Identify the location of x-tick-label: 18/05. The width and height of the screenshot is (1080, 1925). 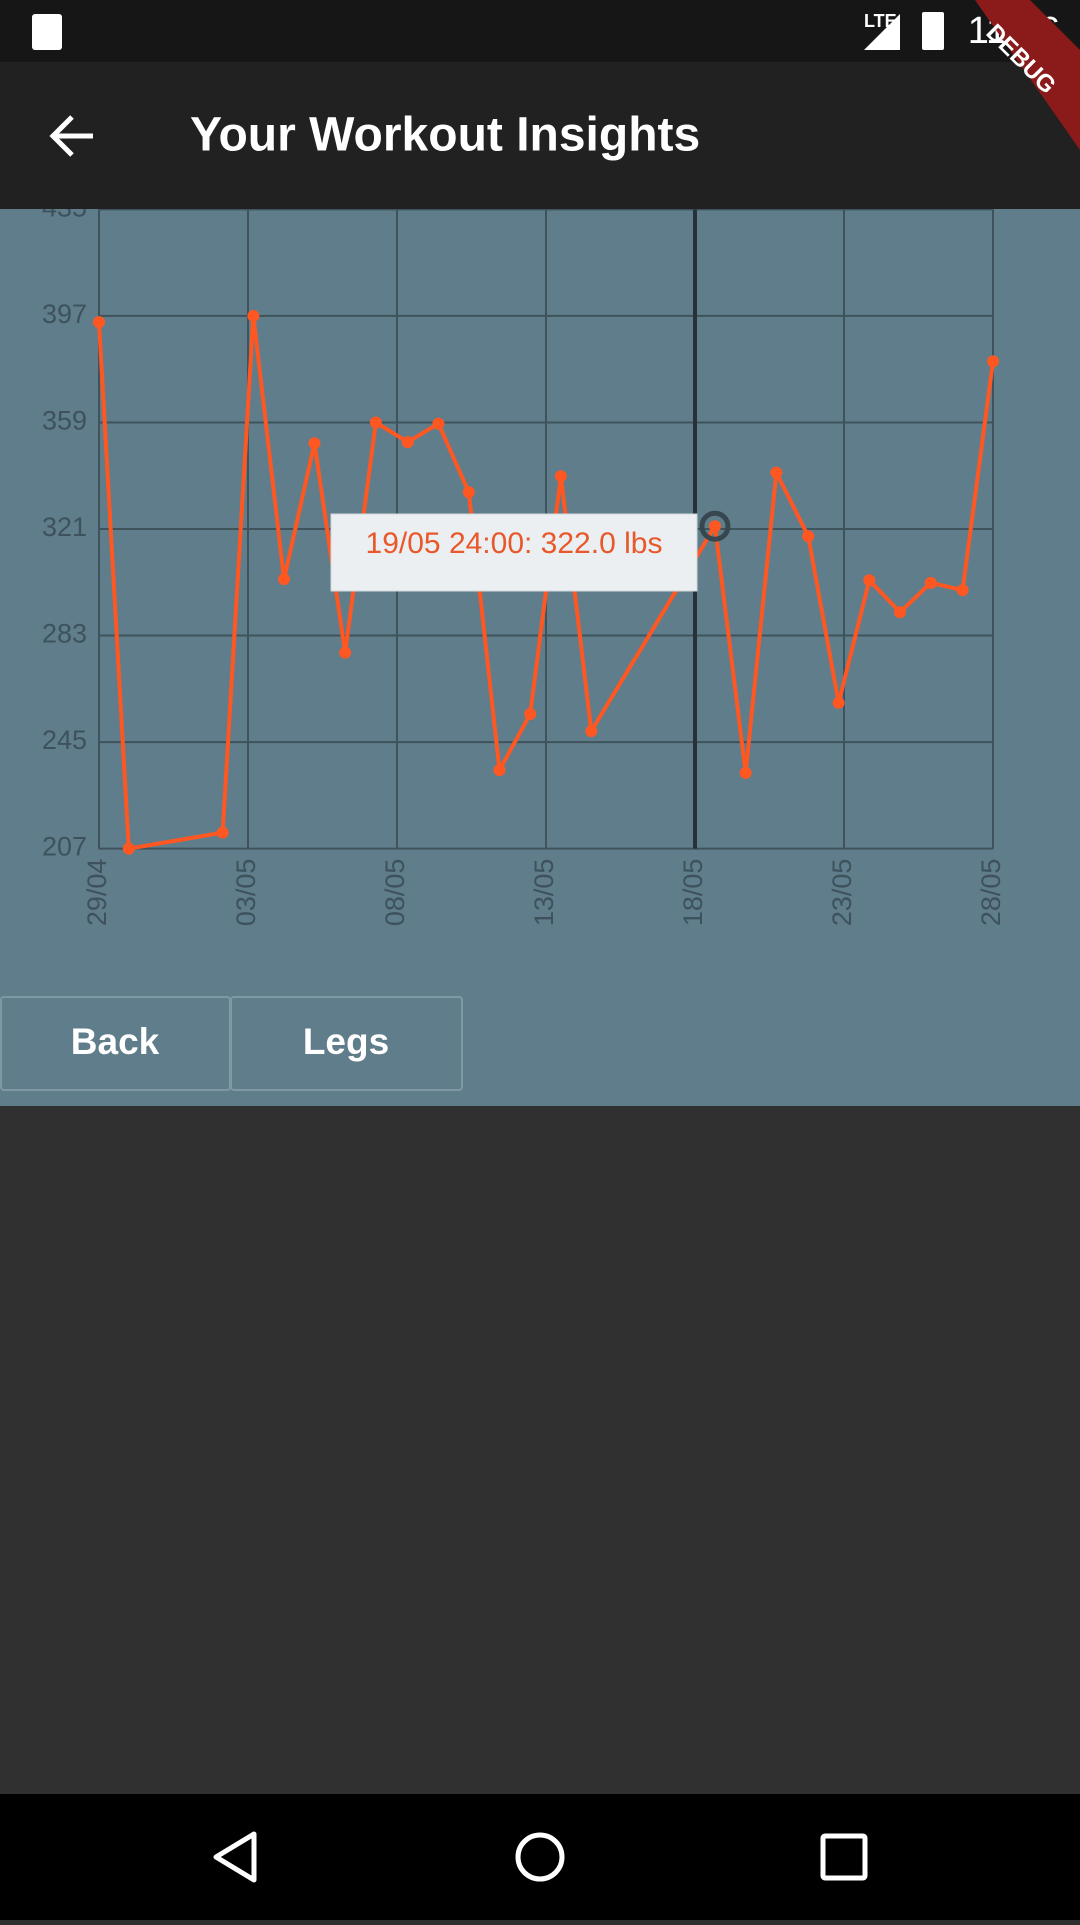
(693, 893).